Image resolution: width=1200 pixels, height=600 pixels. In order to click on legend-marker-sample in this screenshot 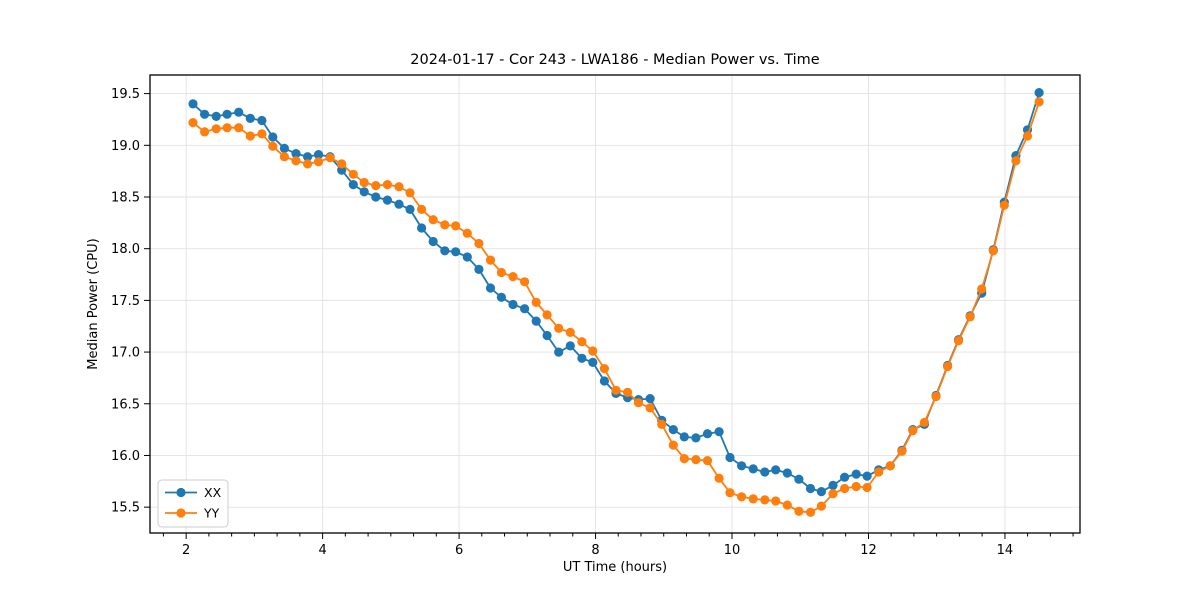, I will do `click(181, 513)`.